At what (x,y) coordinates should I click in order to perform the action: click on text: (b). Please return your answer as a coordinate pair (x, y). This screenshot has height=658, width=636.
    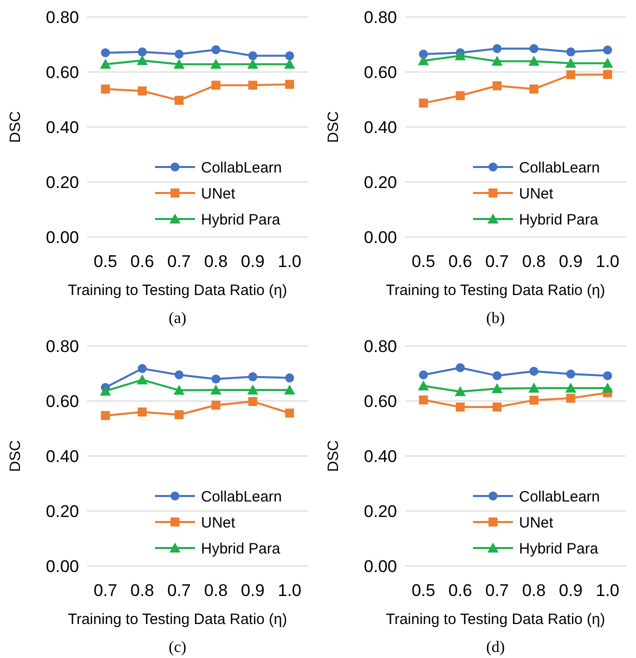
    Looking at the image, I should click on (495, 318).